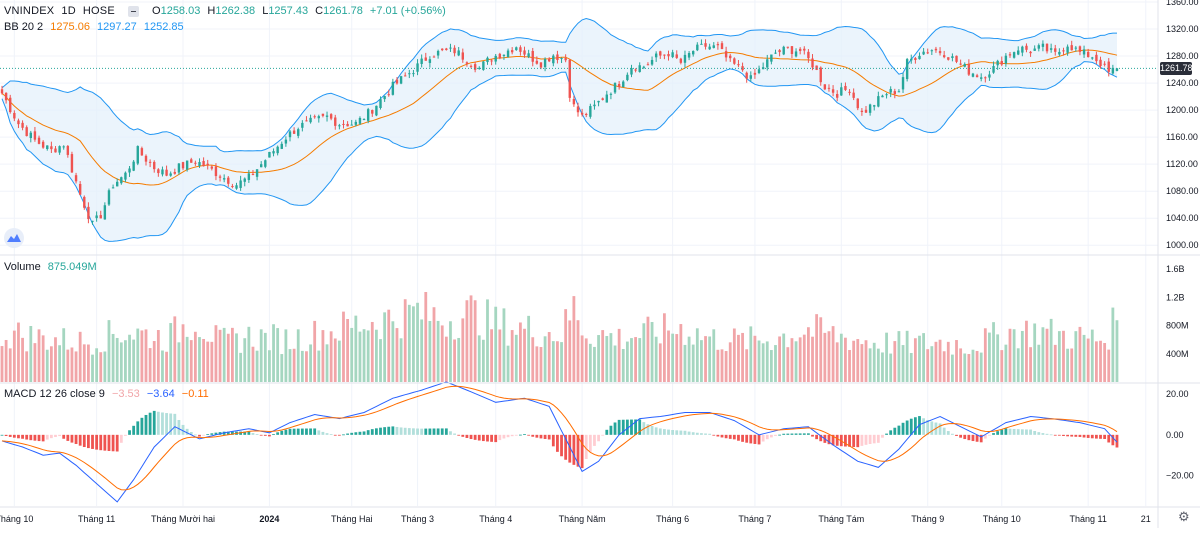 The image size is (1200, 533). What do you see at coordinates (1177, 394) in the screenshot?
I see `macd-tick-label: 20.00` at bounding box center [1177, 394].